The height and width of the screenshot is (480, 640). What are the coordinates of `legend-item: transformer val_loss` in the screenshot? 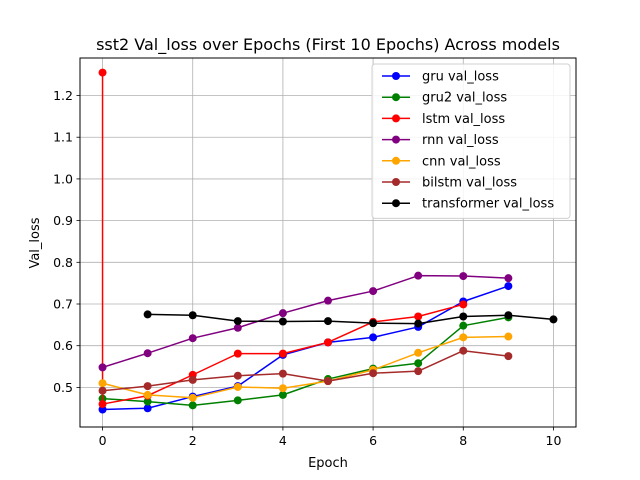 It's located at (468, 204).